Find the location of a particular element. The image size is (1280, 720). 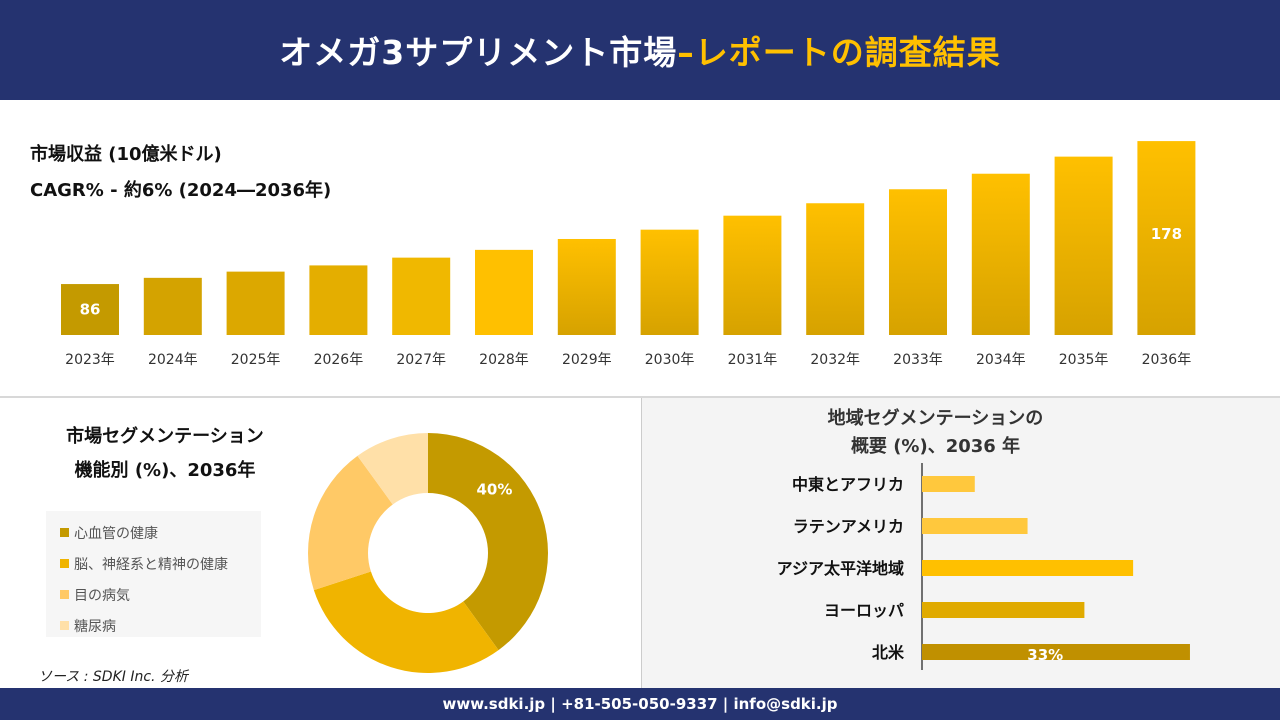

x-tick-label: 2033年 is located at coordinates (918, 360).